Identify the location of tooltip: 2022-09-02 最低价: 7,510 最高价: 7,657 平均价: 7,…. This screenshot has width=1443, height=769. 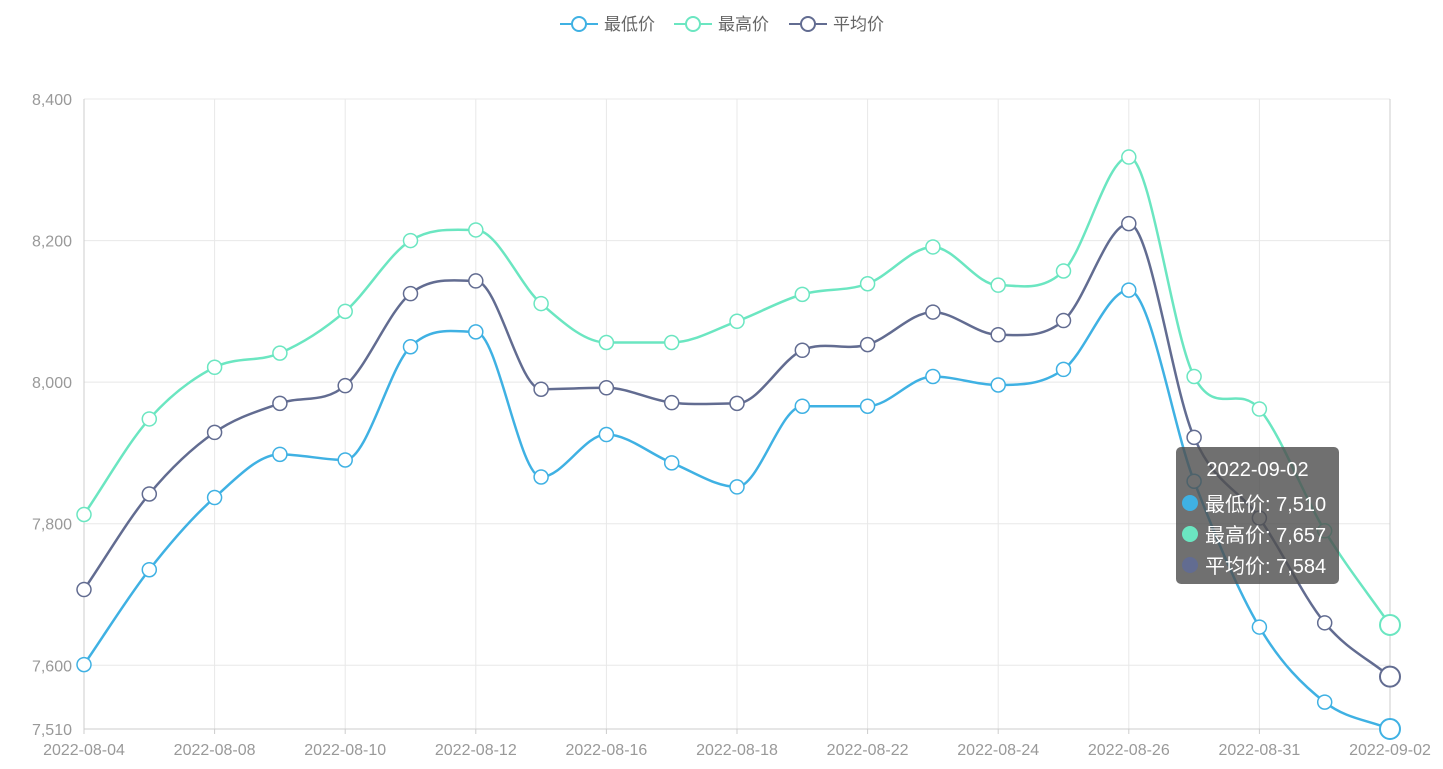
(1257, 515).